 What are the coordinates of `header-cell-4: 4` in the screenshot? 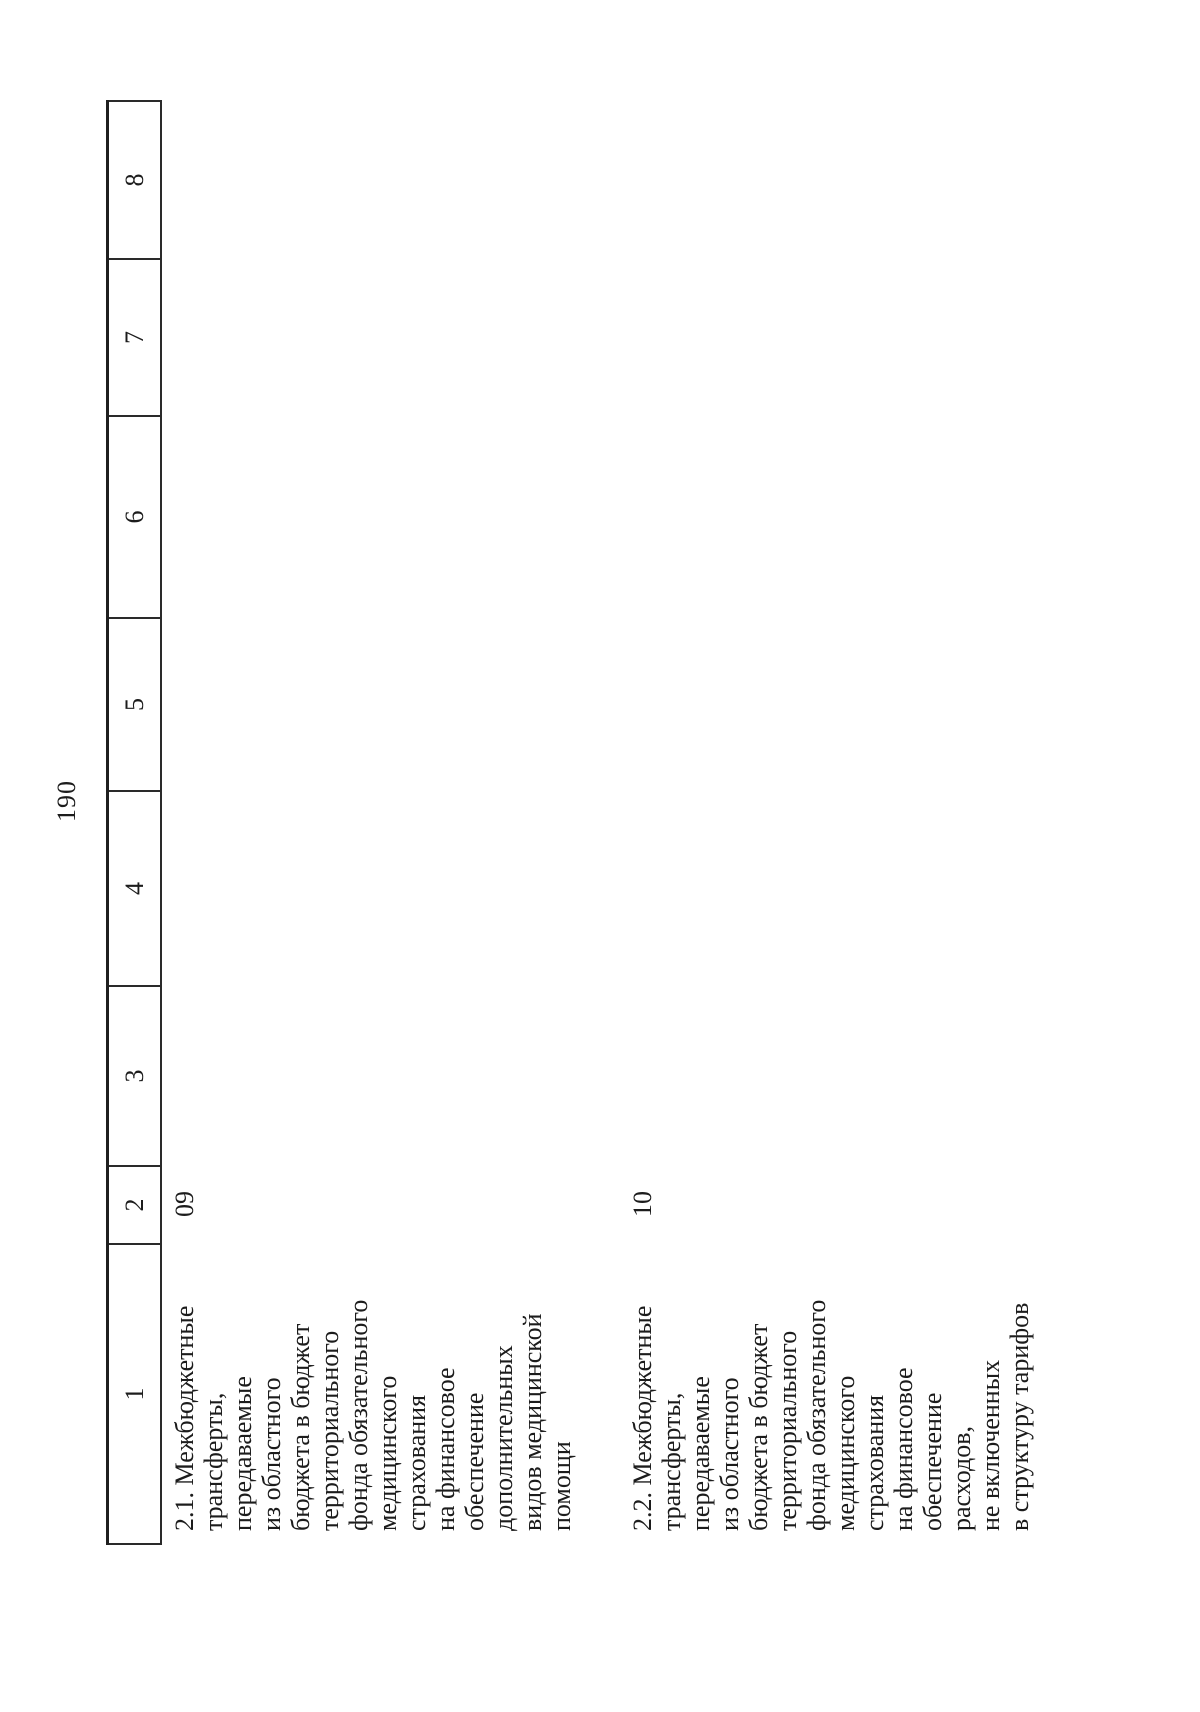 It's located at (134, 887).